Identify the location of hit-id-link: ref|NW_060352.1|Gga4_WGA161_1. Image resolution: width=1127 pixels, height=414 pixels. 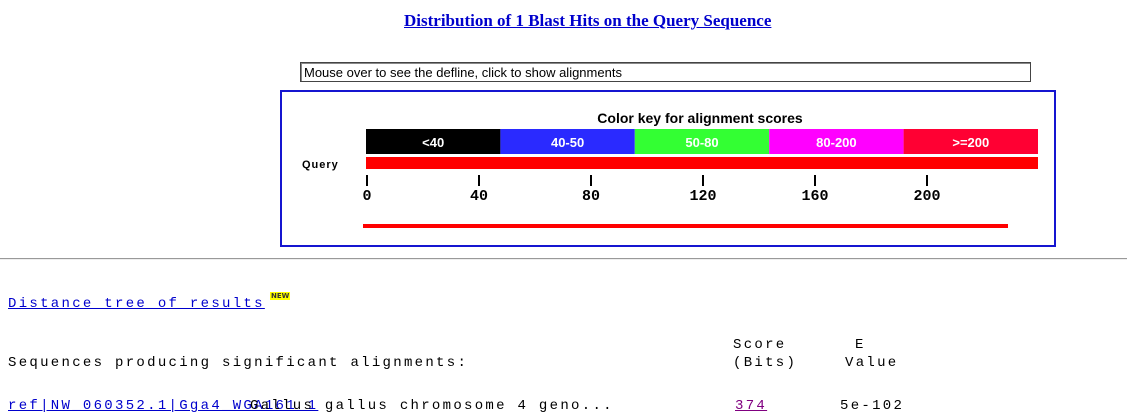
(163, 406).